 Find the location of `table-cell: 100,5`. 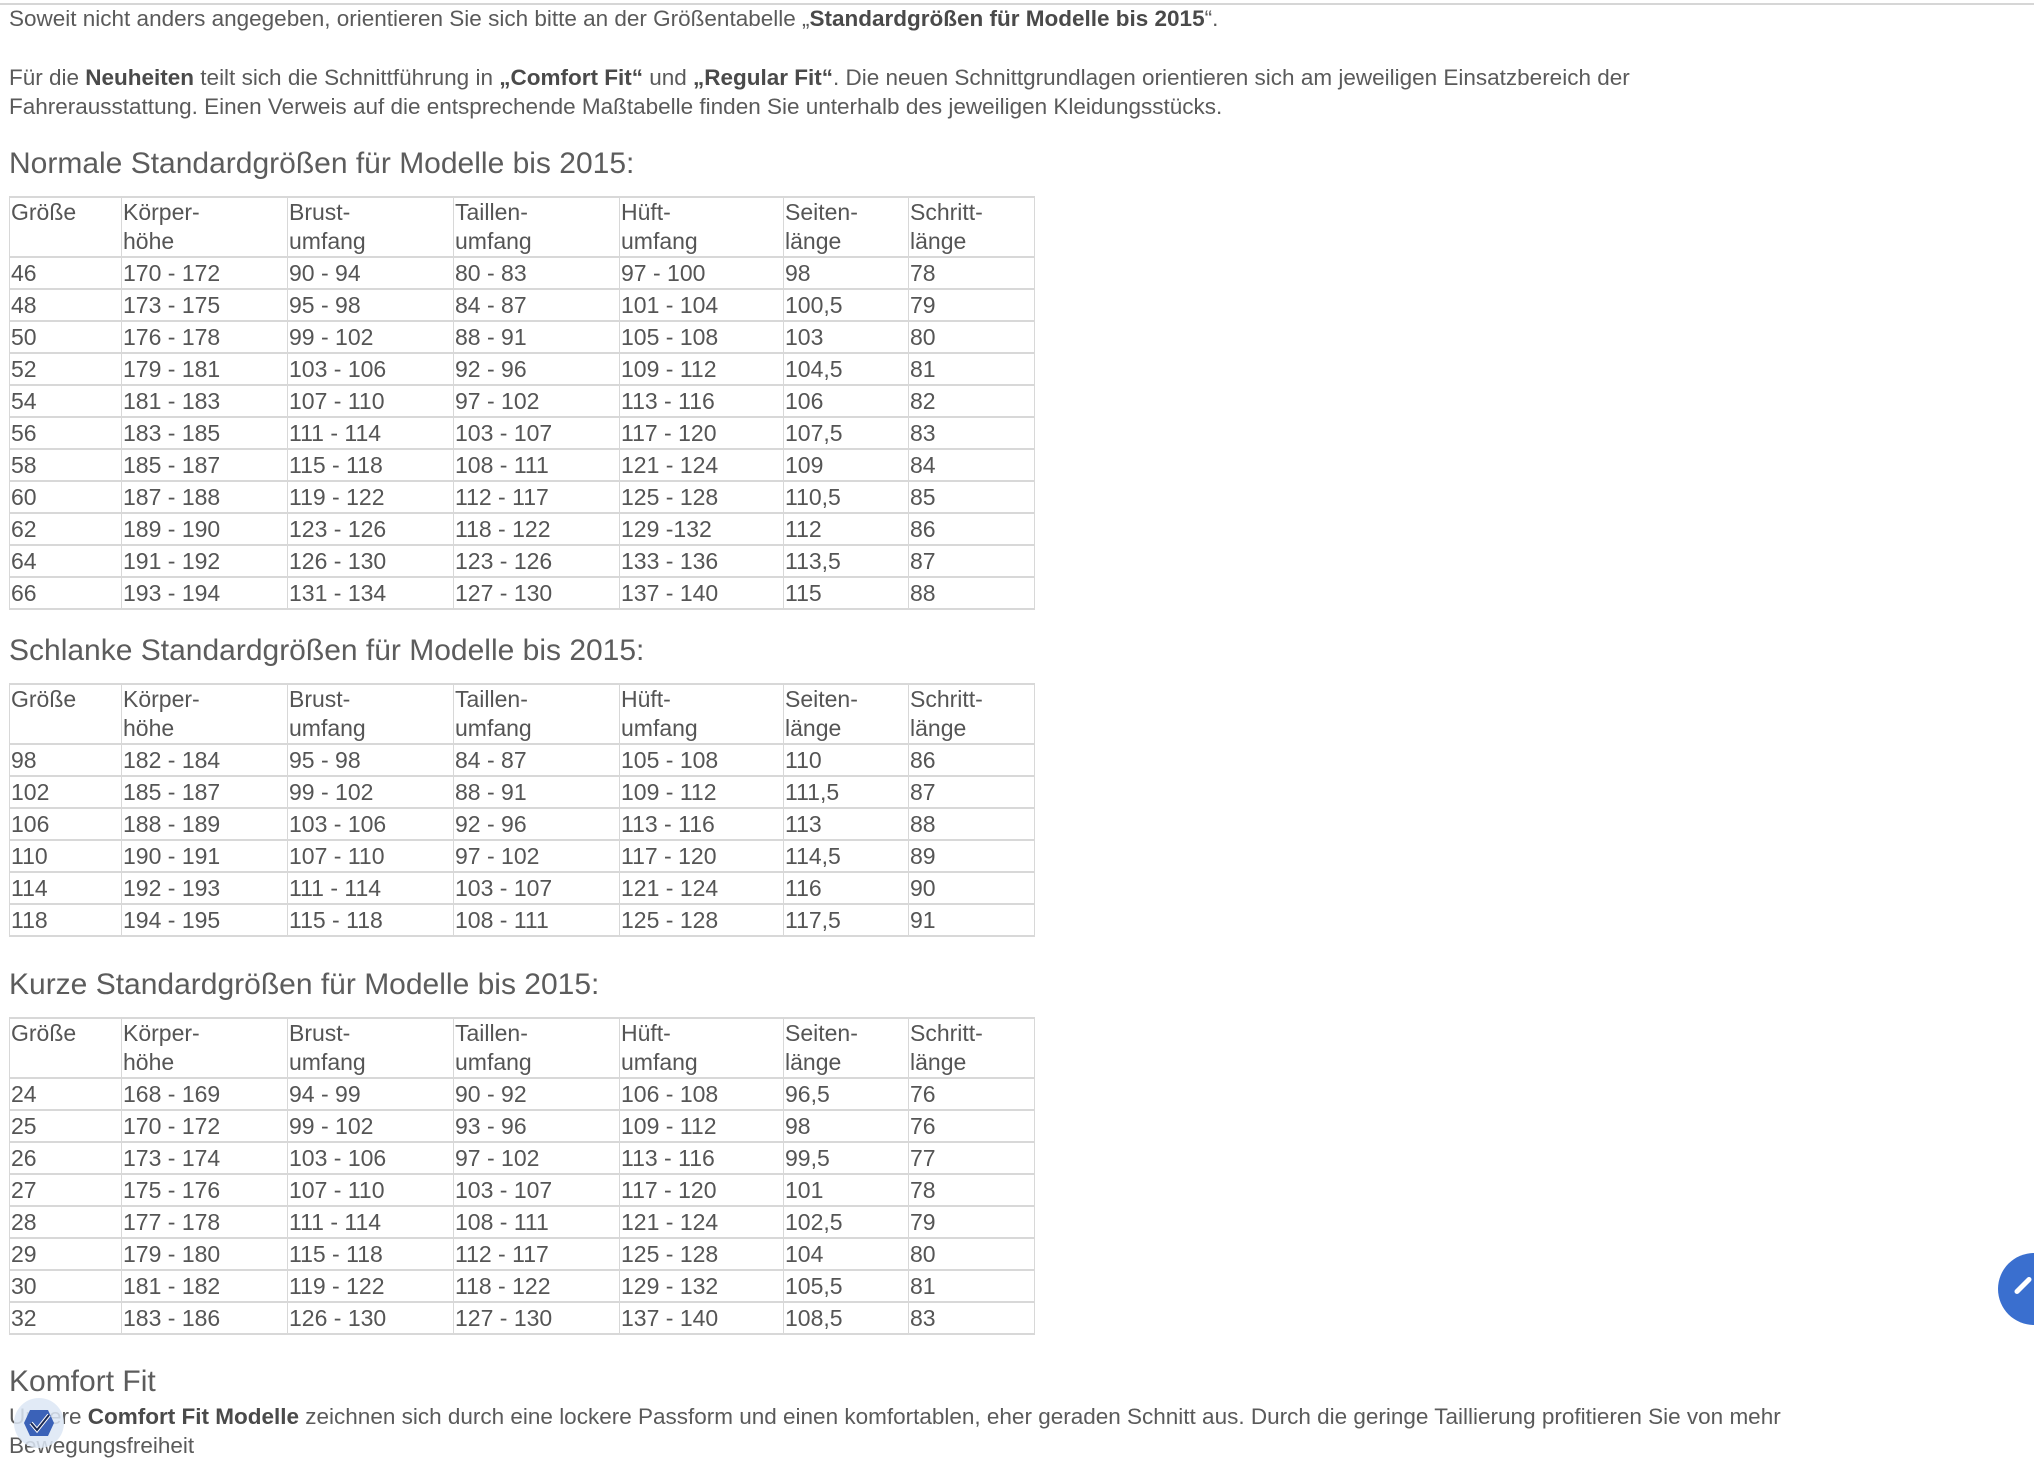

table-cell: 100,5 is located at coordinates (846, 305).